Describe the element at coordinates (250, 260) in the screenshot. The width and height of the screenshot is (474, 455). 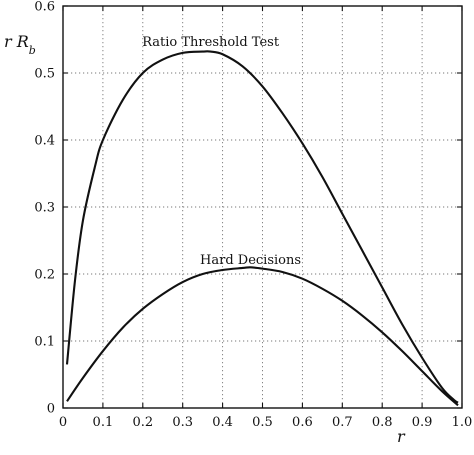
I see `curve-label-1: Hard Decisions` at that location.